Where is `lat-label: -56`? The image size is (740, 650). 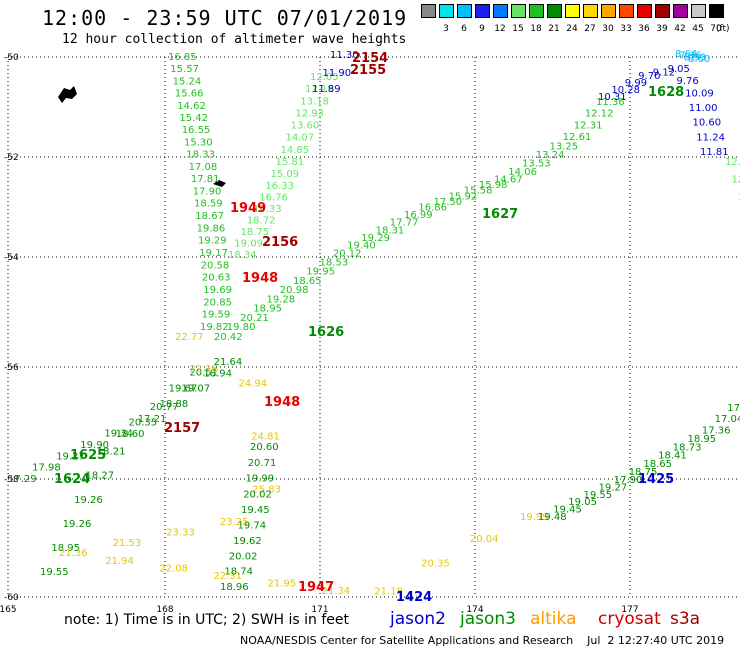
lat-label: -56 is located at coordinates (11, 368).